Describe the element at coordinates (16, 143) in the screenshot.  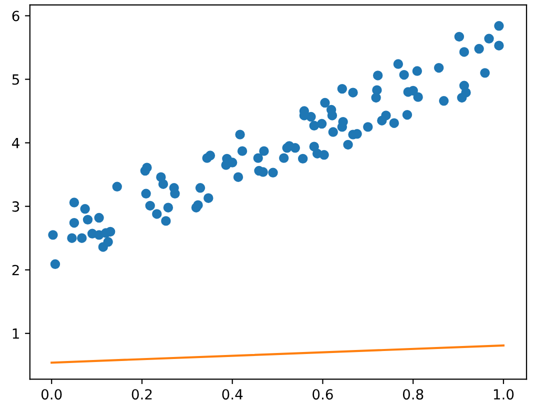
I see `y-tick-label: 4` at that location.